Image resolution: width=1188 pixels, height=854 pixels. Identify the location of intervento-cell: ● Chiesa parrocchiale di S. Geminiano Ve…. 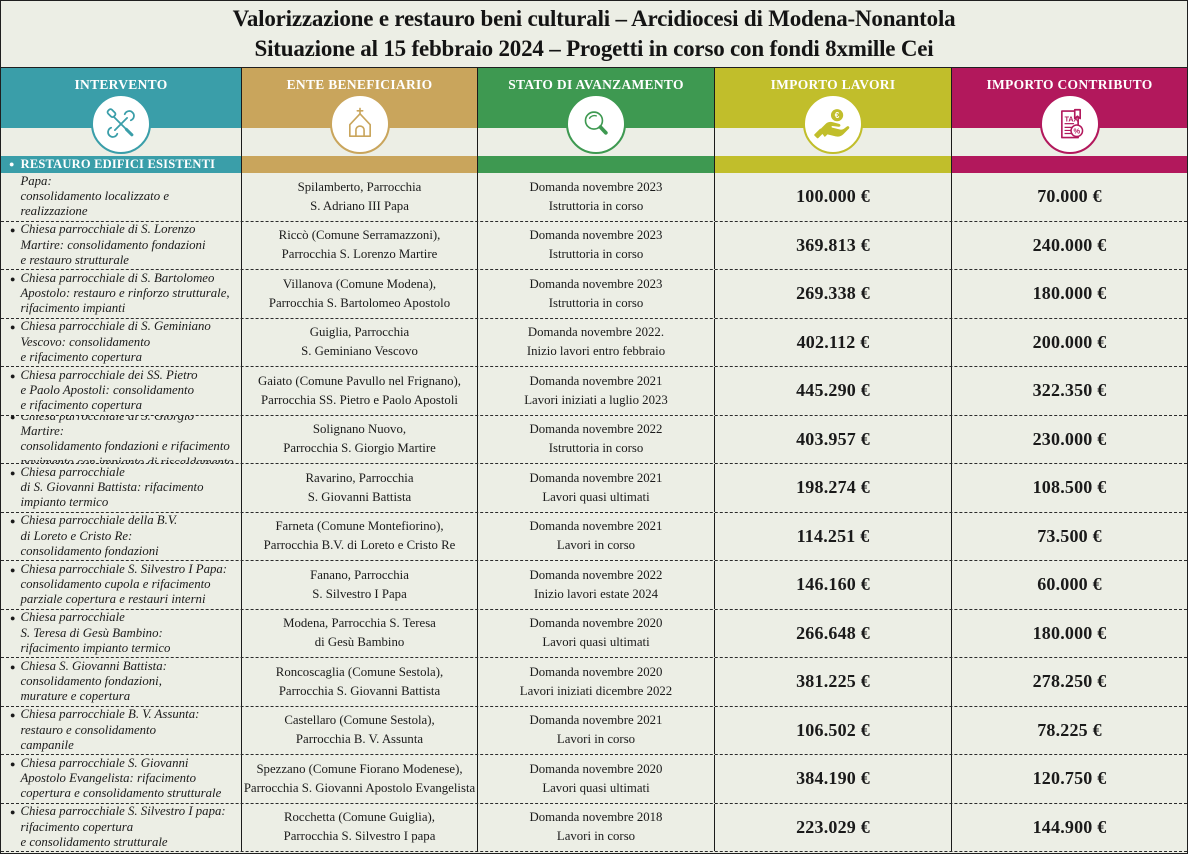
(121, 343).